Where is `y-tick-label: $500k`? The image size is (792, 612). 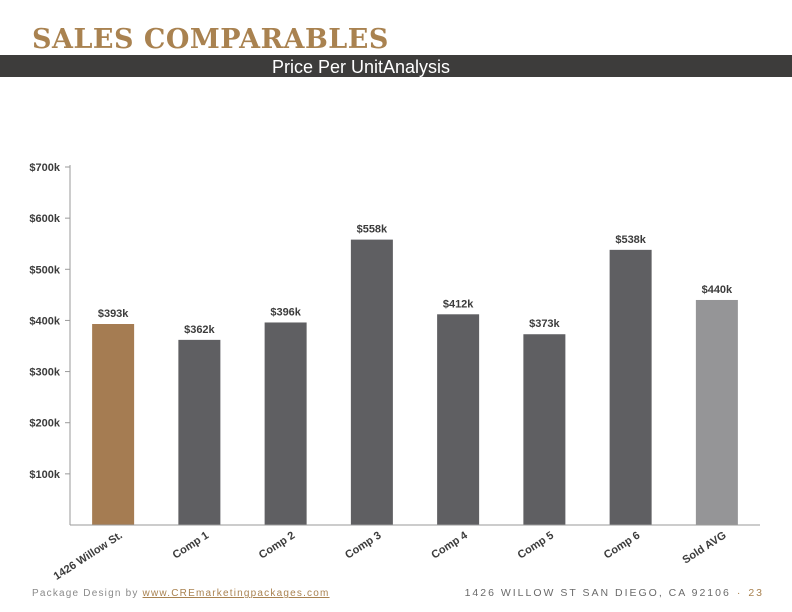 y-tick-label: $500k is located at coordinates (44, 270).